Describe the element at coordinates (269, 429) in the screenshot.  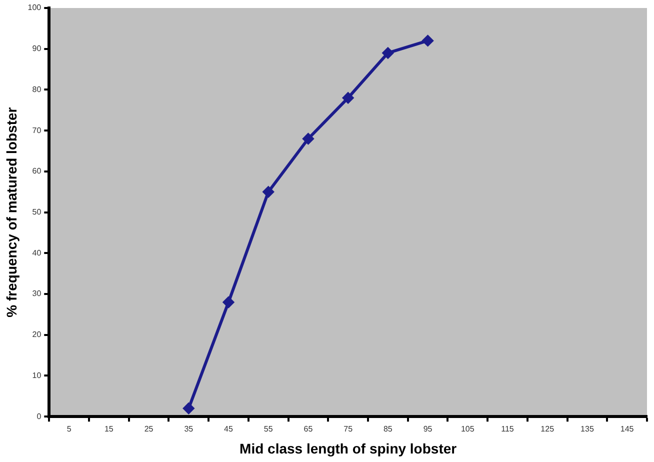
I see `x-tick-label: 55` at that location.